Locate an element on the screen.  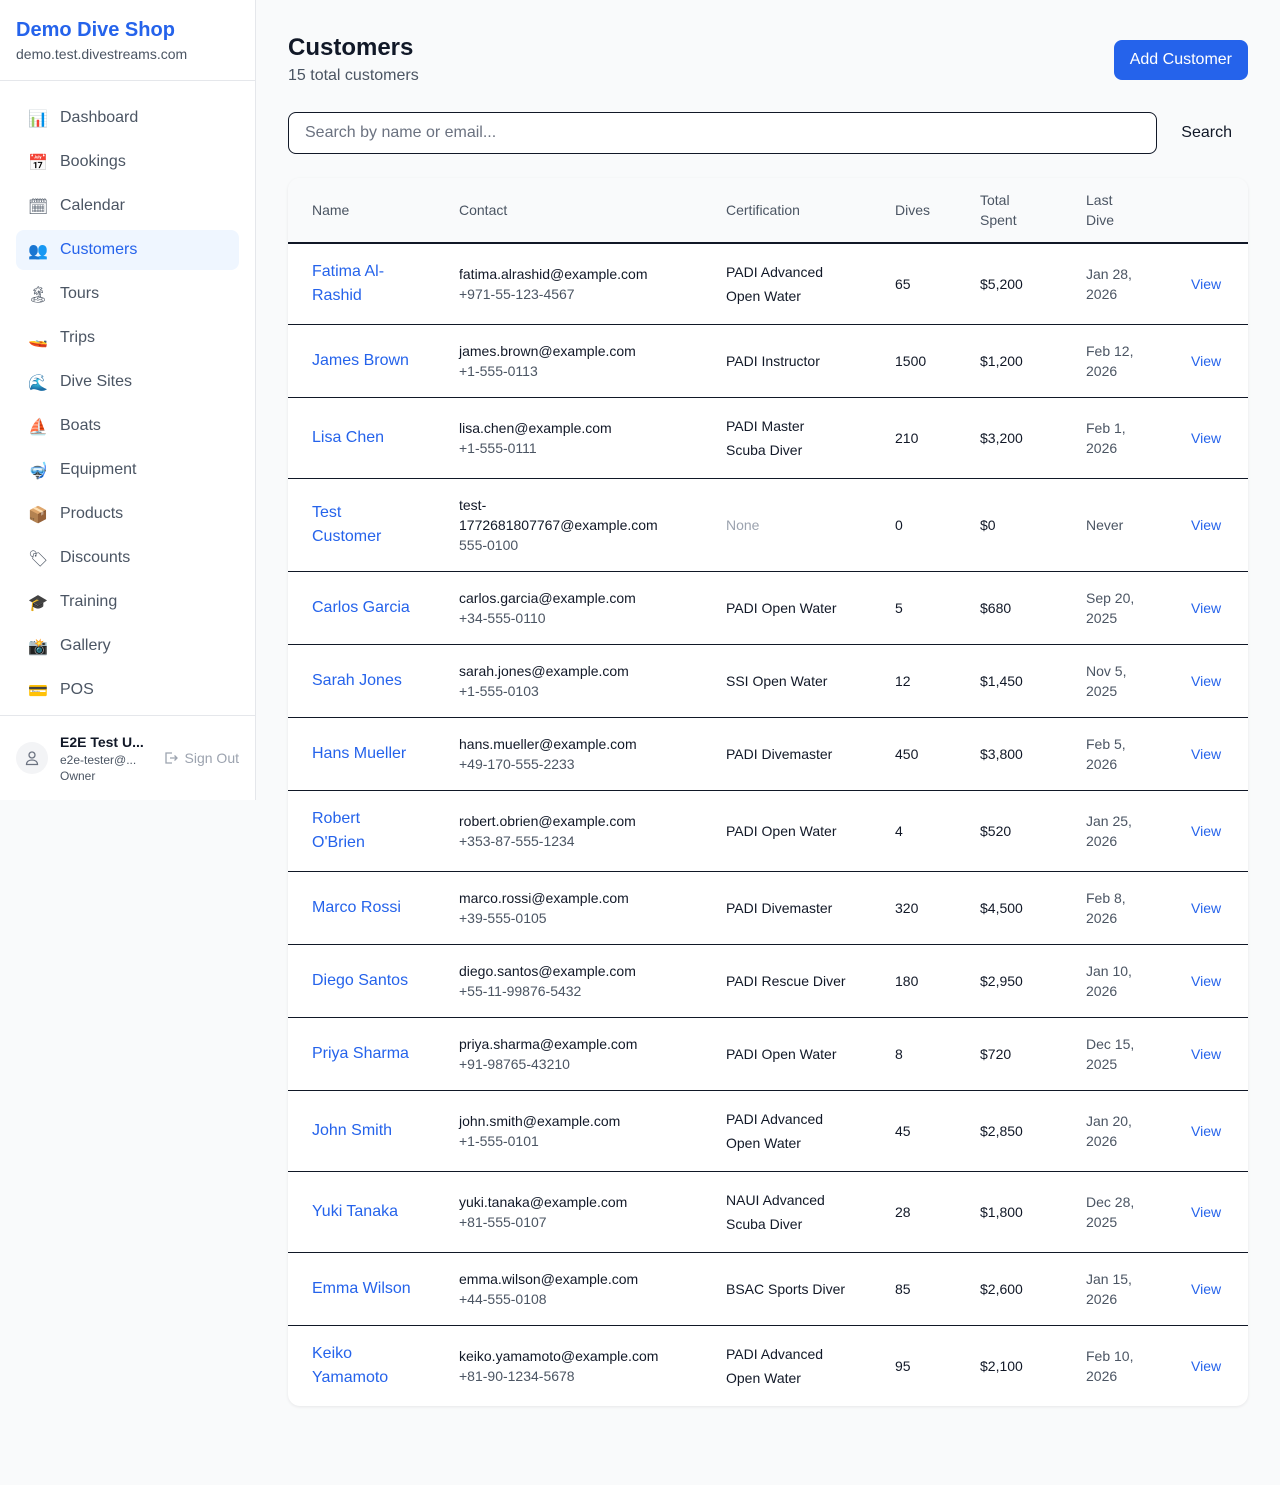
customer-phone: +44-555-0108 is located at coordinates (503, 1299).